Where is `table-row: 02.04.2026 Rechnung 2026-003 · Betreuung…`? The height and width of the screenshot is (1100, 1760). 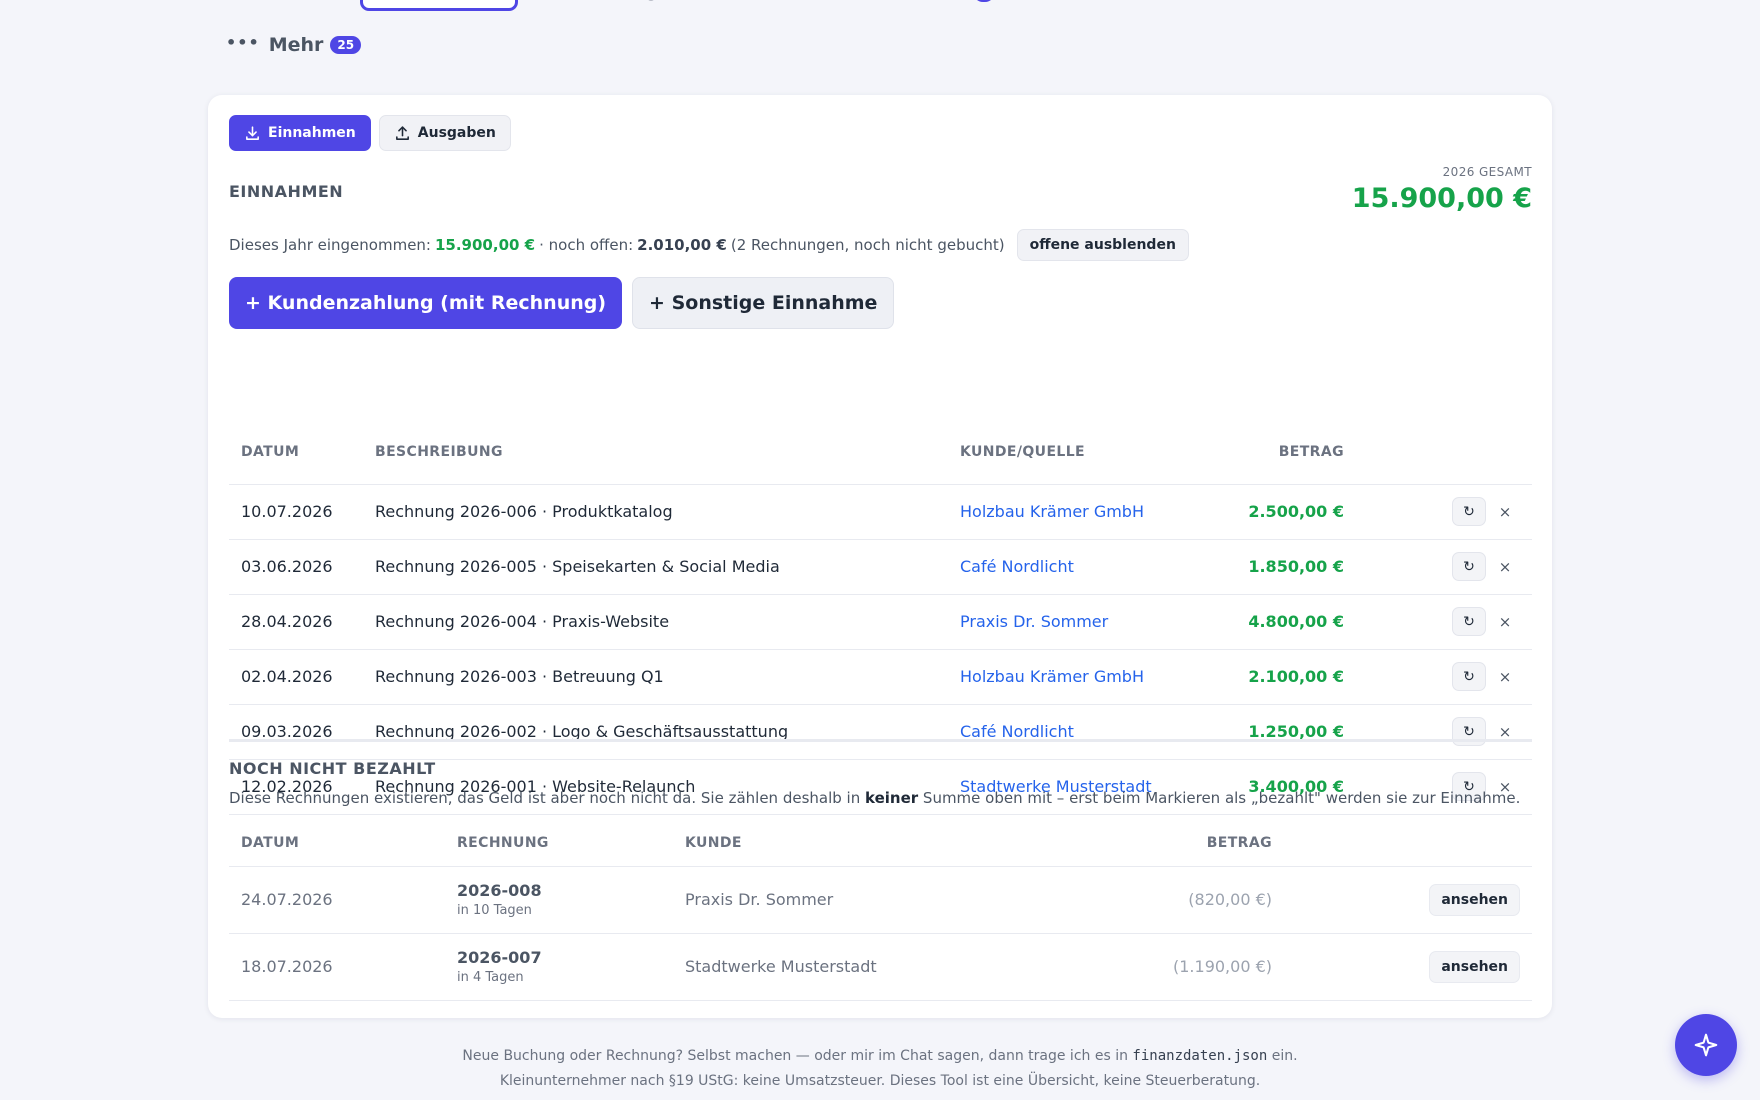
table-row: 02.04.2026 Rechnung 2026-003 · Betreuung… is located at coordinates (880, 676).